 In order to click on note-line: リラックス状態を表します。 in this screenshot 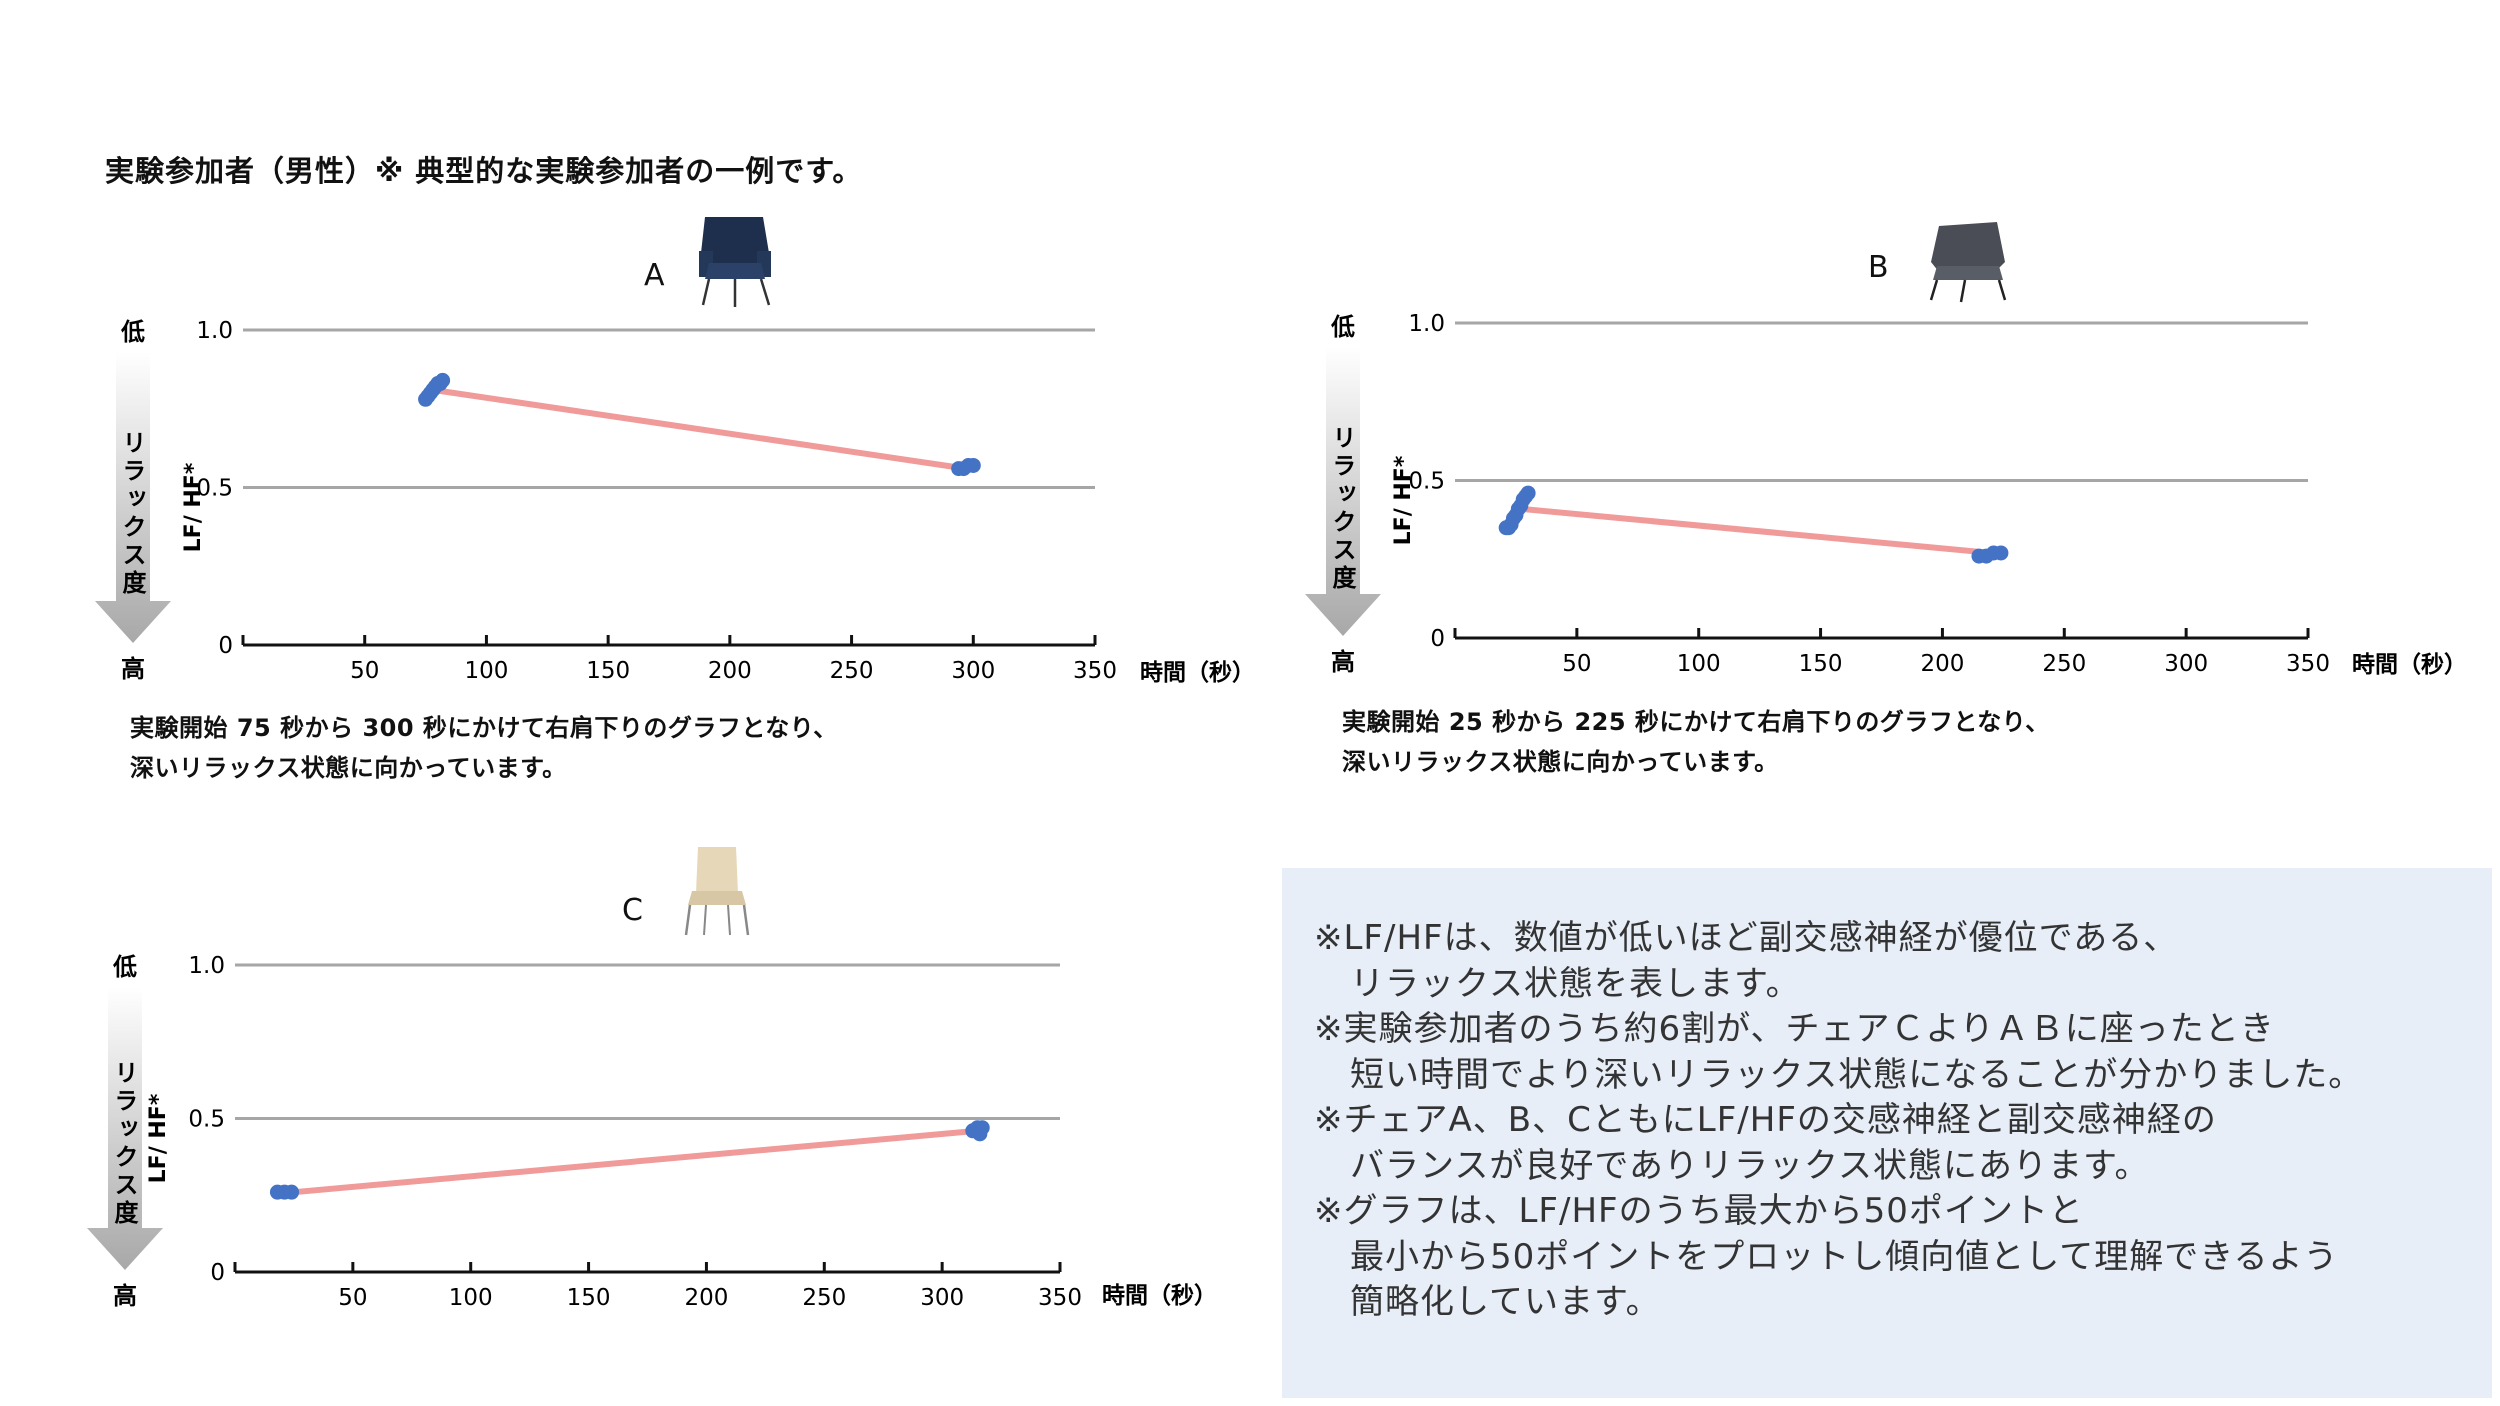, I will do `click(1575, 983)`.